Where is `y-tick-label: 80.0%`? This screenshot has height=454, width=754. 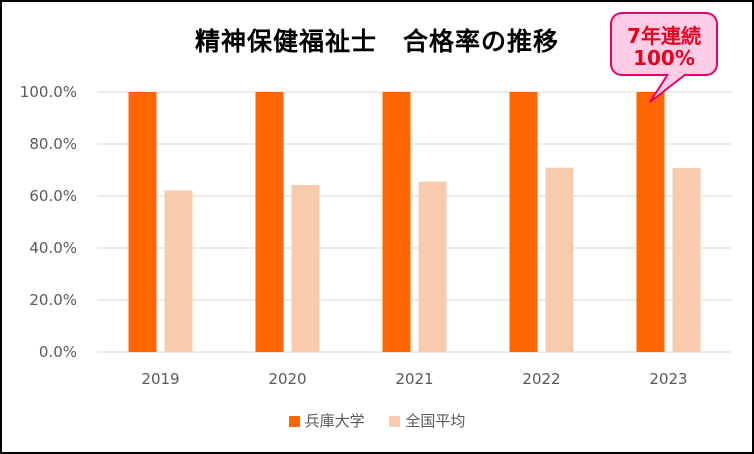
y-tick-label: 80.0% is located at coordinates (53, 144).